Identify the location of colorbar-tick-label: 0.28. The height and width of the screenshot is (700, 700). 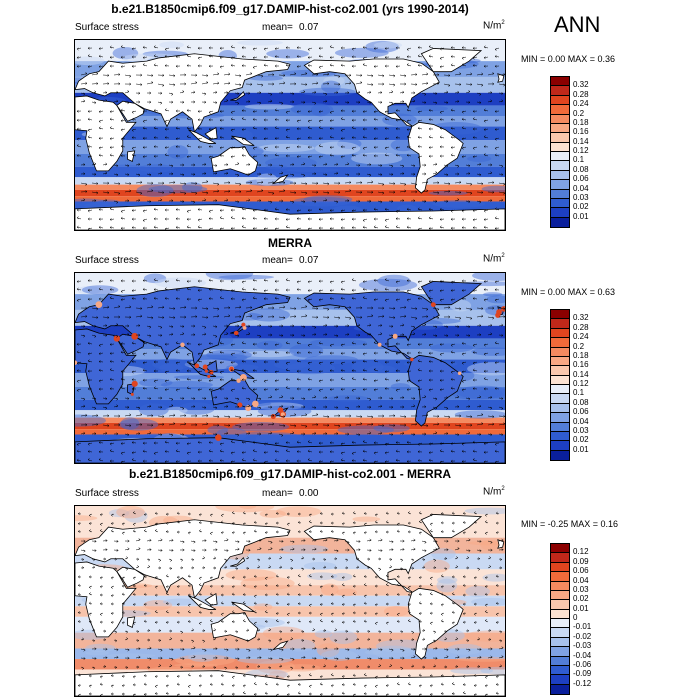
(581, 327).